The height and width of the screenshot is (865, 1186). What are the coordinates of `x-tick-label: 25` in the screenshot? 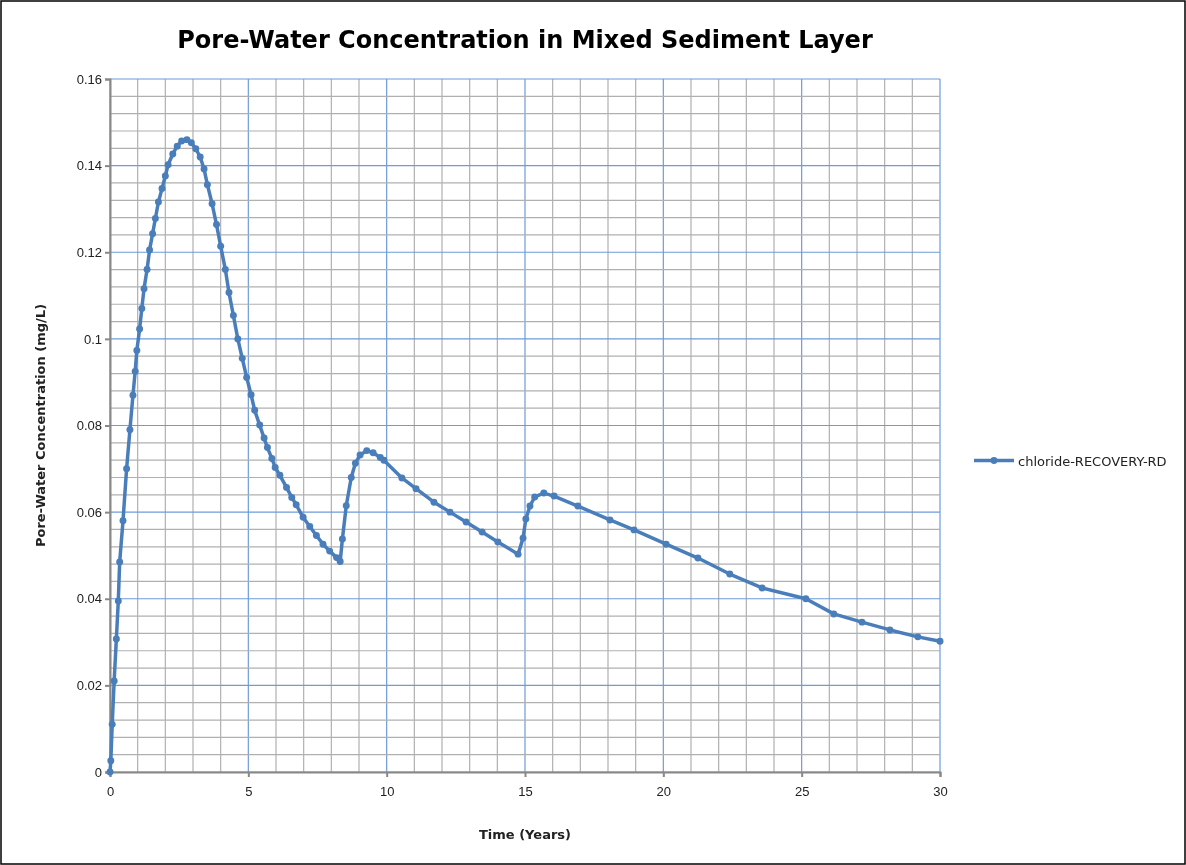 It's located at (802, 791).